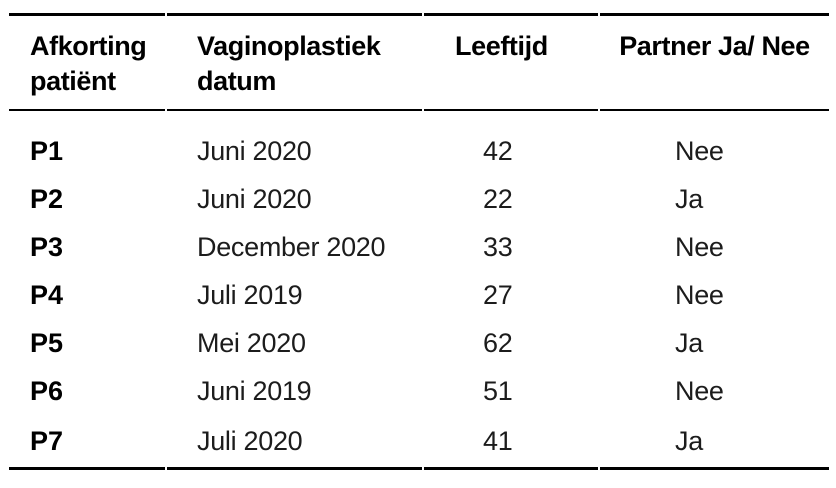 The width and height of the screenshot is (836, 488). I want to click on datum-cell: Mei 2020, so click(251, 343).